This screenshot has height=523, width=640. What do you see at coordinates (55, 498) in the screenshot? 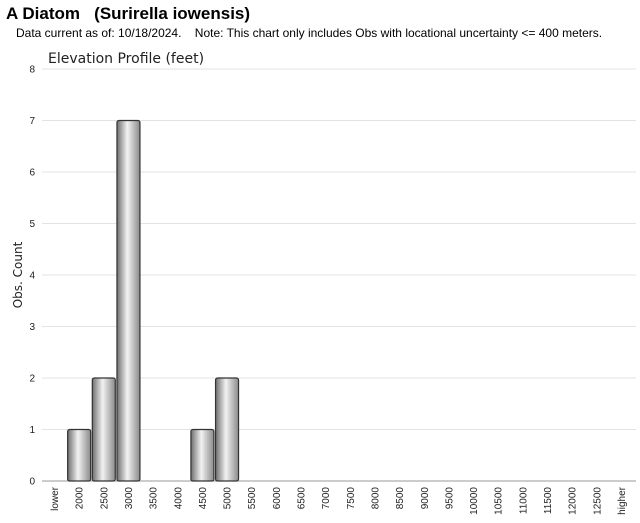
I see `x-tick-label: lower` at bounding box center [55, 498].